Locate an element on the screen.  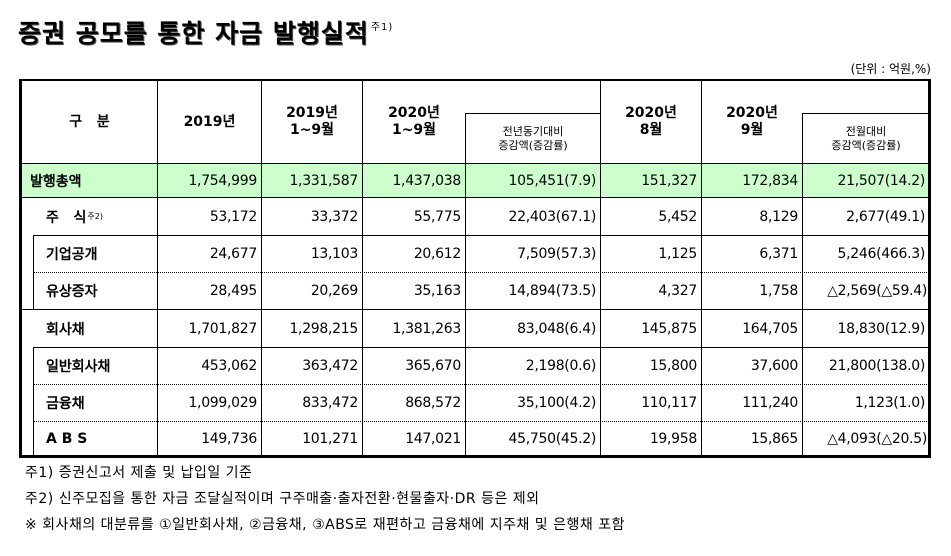
cell-bonds-sep: 164,705 is located at coordinates (770, 328).